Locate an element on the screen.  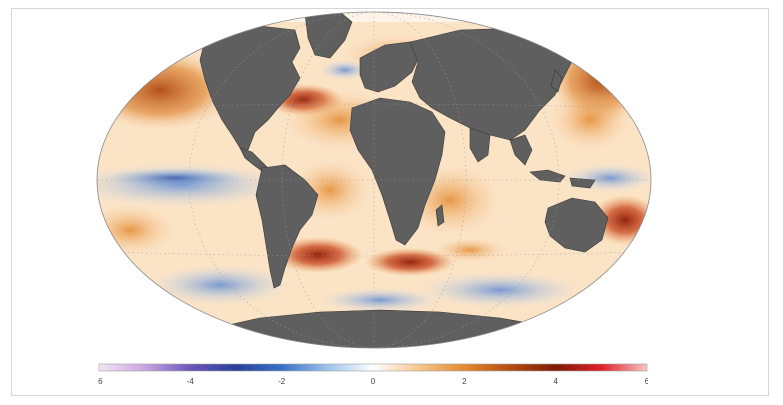
south-atlantic-warm-anomaly is located at coordinates (389, 256).